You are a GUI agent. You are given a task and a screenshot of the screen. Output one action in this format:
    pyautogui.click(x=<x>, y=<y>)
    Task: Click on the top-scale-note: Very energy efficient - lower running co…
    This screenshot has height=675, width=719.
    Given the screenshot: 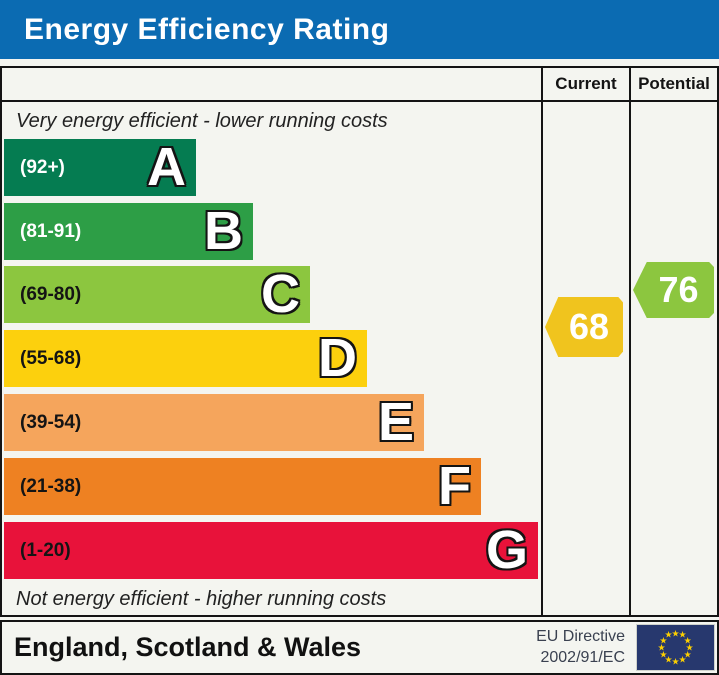 What is the action you would take?
    pyautogui.click(x=202, y=121)
    